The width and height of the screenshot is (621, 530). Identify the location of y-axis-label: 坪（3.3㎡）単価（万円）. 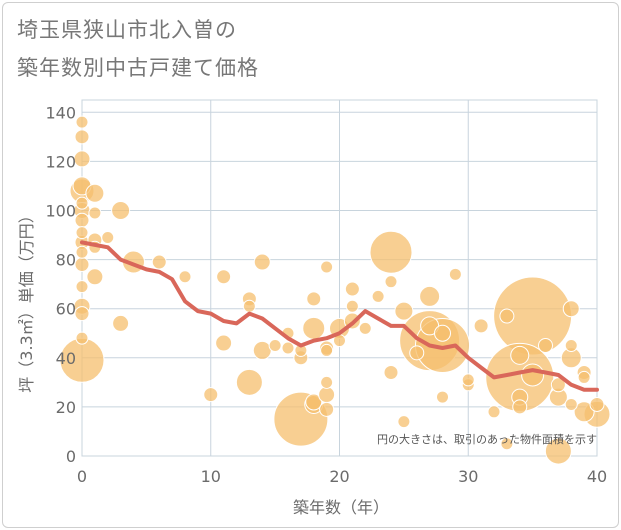
(26, 299).